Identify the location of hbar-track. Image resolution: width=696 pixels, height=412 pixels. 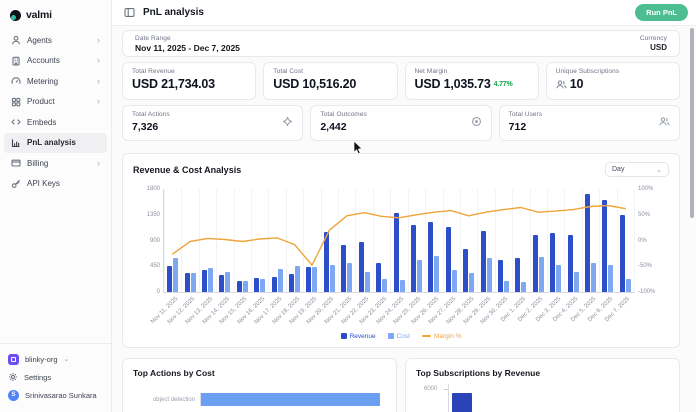
(293, 399).